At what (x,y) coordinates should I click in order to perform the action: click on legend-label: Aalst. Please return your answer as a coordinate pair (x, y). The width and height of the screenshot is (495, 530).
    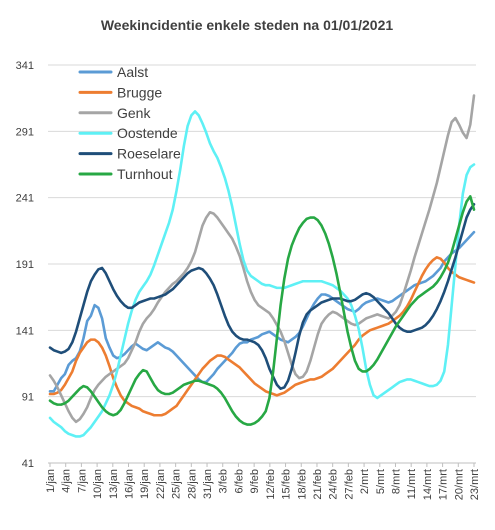
    Looking at the image, I should click on (132, 72).